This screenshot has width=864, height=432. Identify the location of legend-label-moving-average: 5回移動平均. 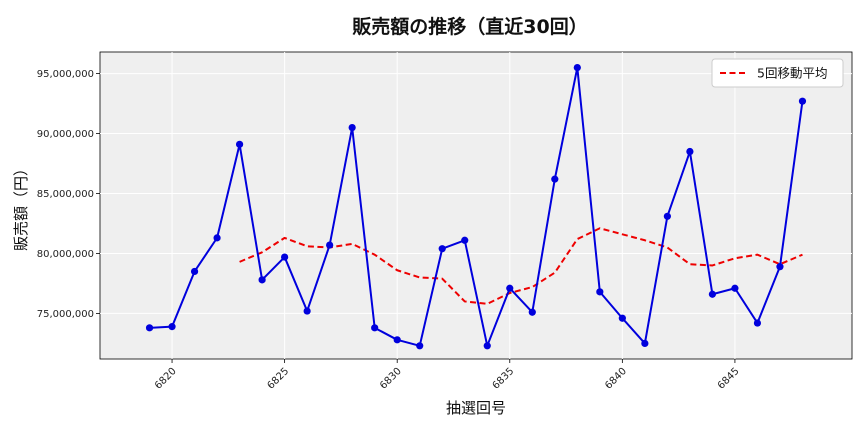
(792, 73).